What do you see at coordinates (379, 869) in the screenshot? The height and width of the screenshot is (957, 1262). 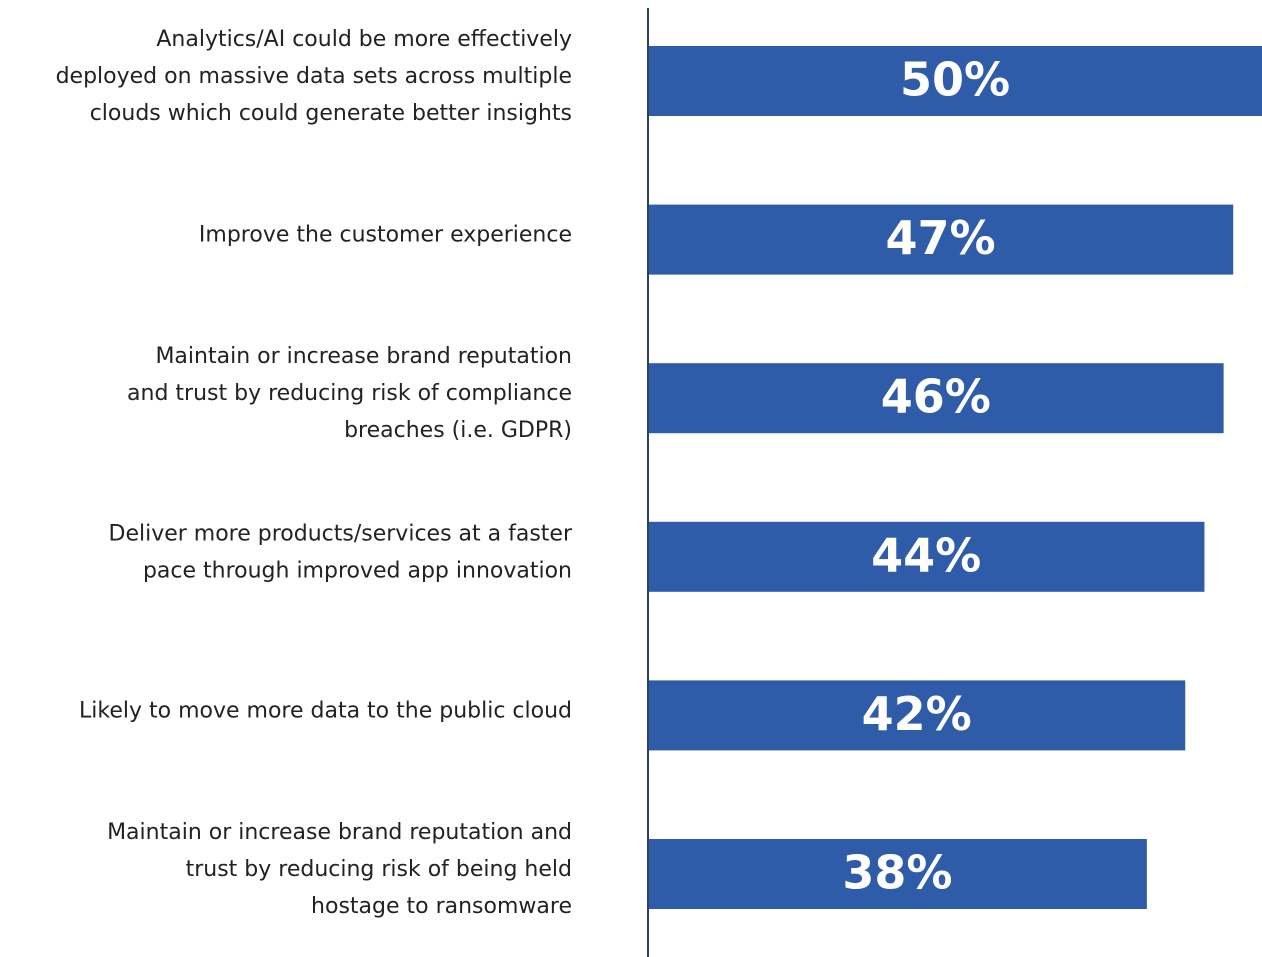 I see `category-label: trust by reducing risk of being held` at bounding box center [379, 869].